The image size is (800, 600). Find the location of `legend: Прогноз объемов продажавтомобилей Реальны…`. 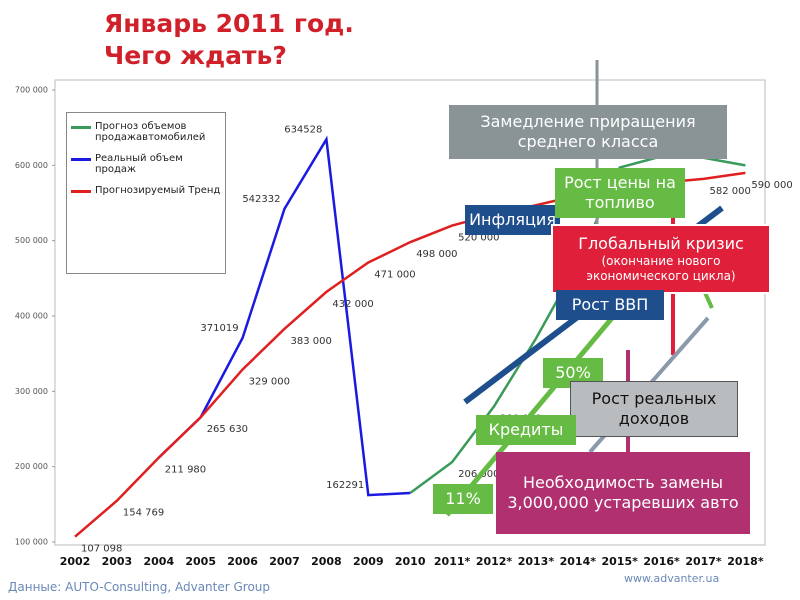

legend: Прогноз объемов продажавтомобилей Реальны… is located at coordinates (146, 193).